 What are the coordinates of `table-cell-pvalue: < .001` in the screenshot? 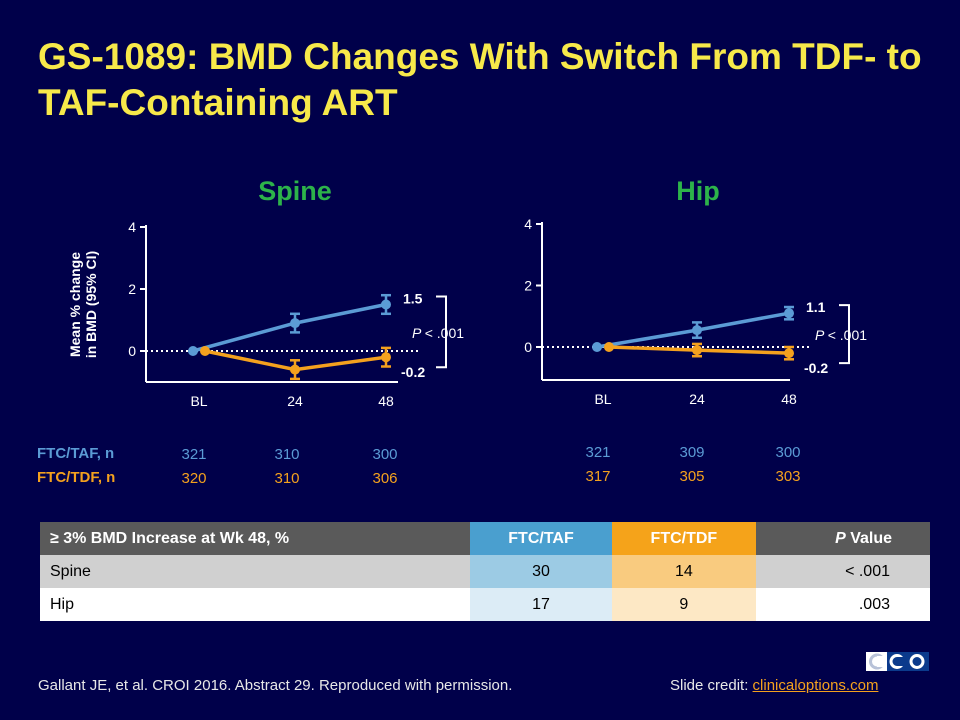 It's located at (842, 571).